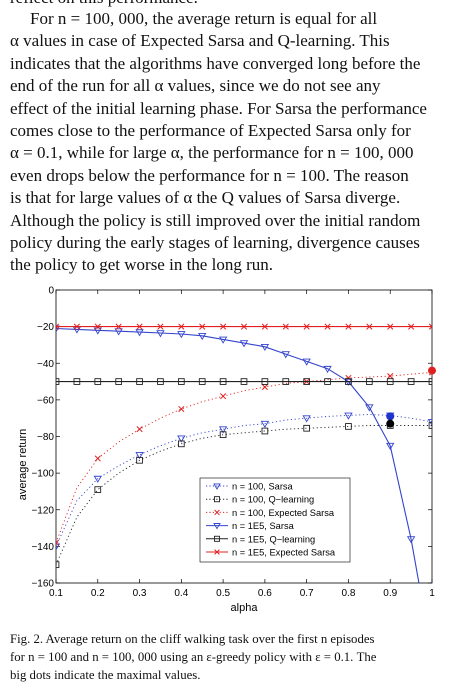  Describe the element at coordinates (42, 584) in the screenshot. I see `y-tick-label: −160` at that location.